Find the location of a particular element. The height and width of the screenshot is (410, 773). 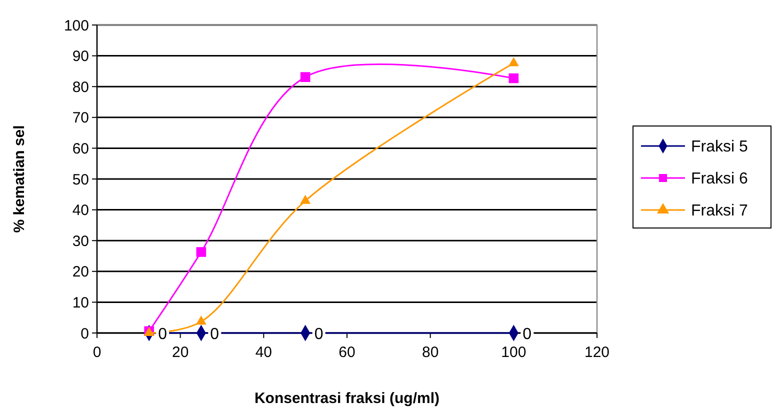

y-tick-label: 100 is located at coordinates (76, 25).